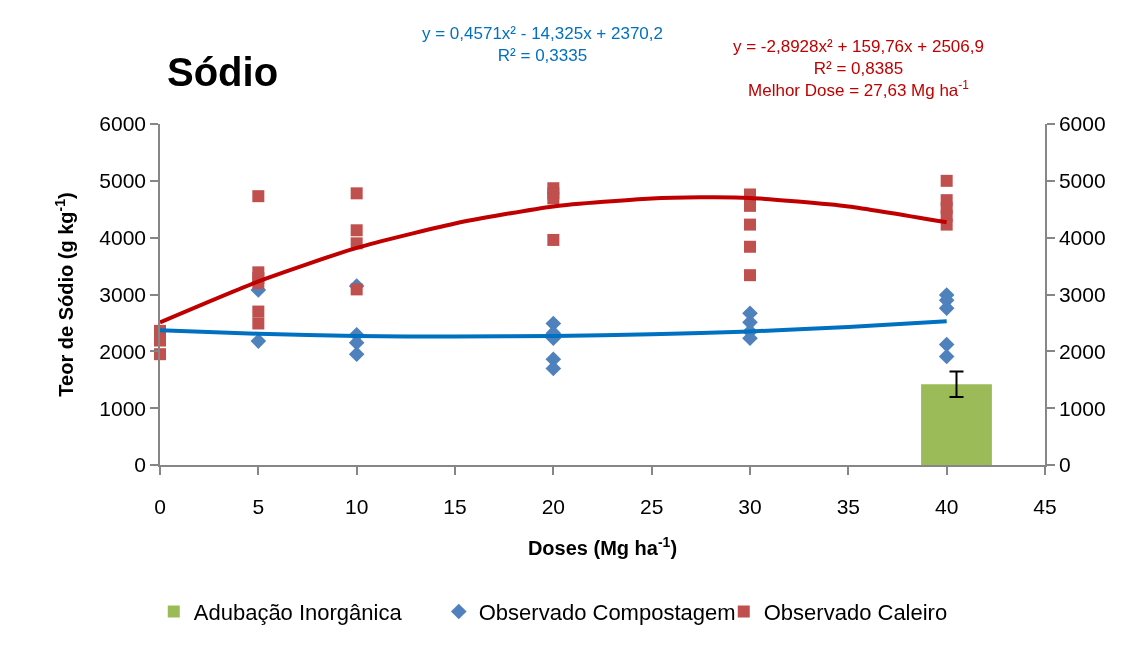 Image resolution: width=1128 pixels, height=647 pixels. I want to click on x-tick-label: 25, so click(651, 506).